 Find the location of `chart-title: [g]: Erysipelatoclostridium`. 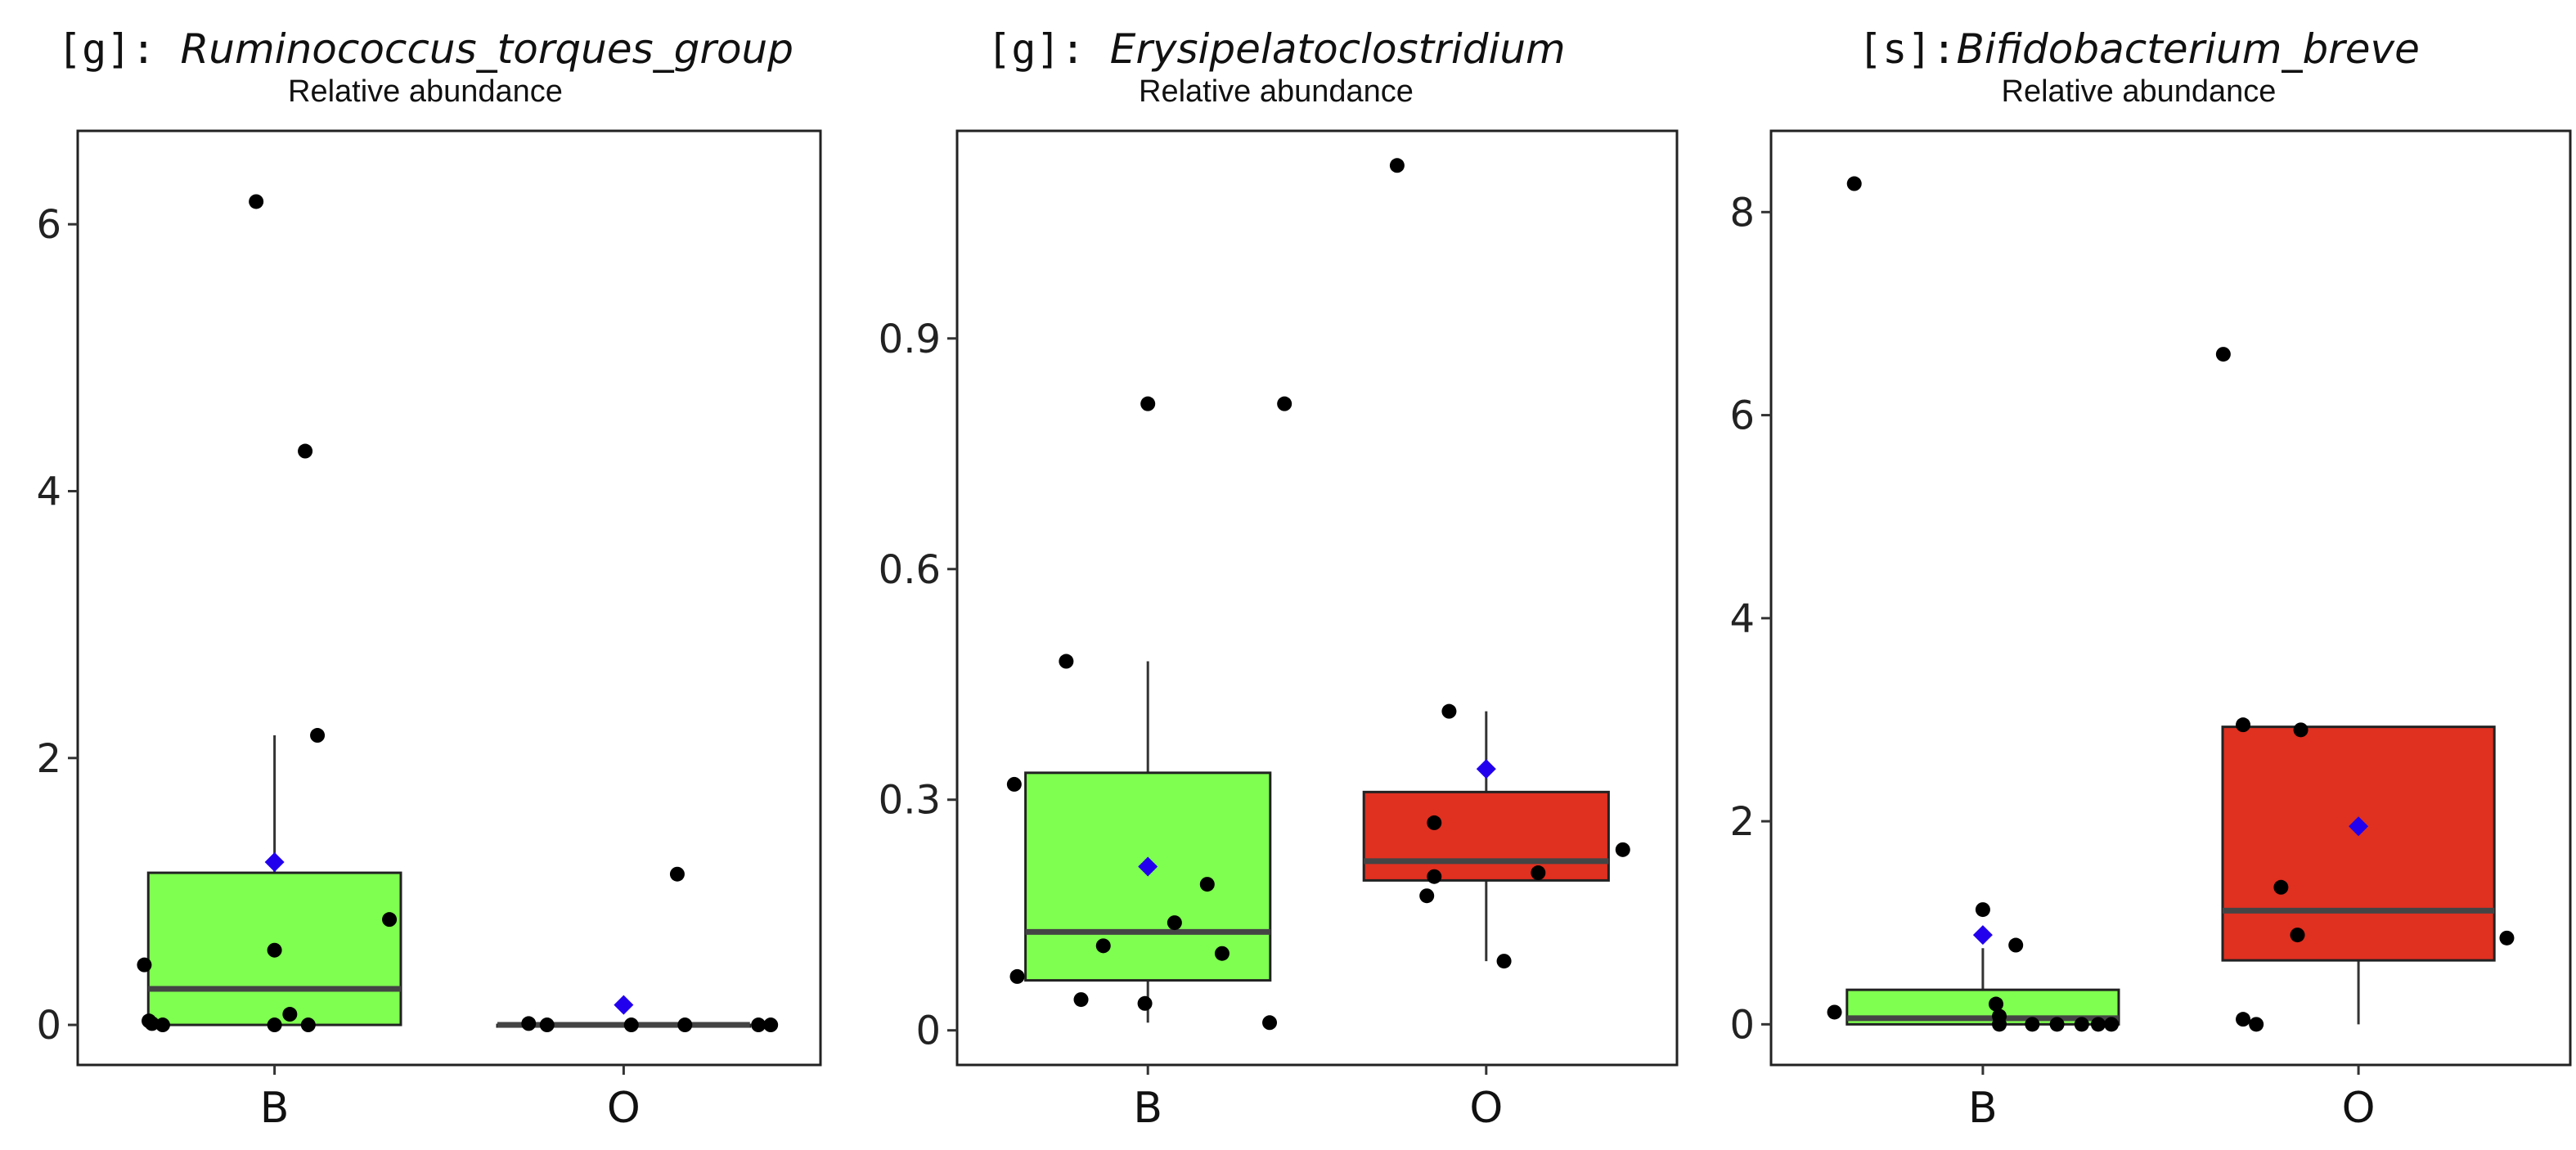

chart-title: [g]: Erysipelatoclostridium is located at coordinates (1276, 49).